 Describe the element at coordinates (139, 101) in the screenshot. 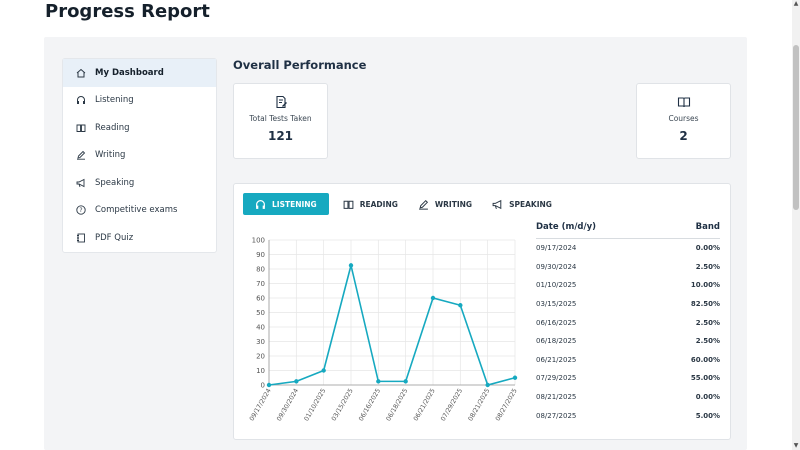

I see `sidebar-item-listening: Listening` at that location.